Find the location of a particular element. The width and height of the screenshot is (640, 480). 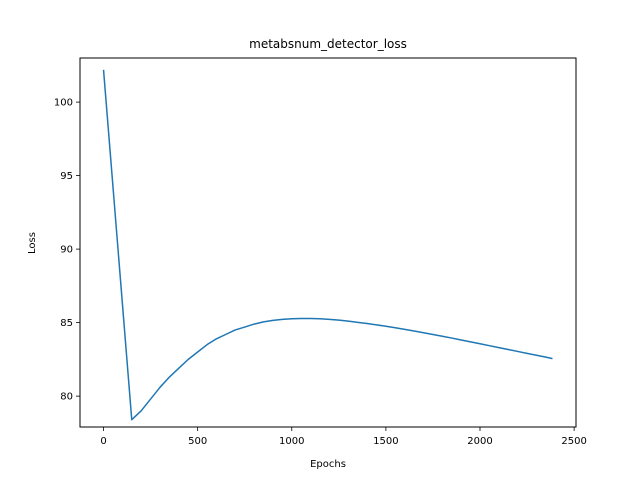

x-tick-label: 2500 is located at coordinates (573, 441).